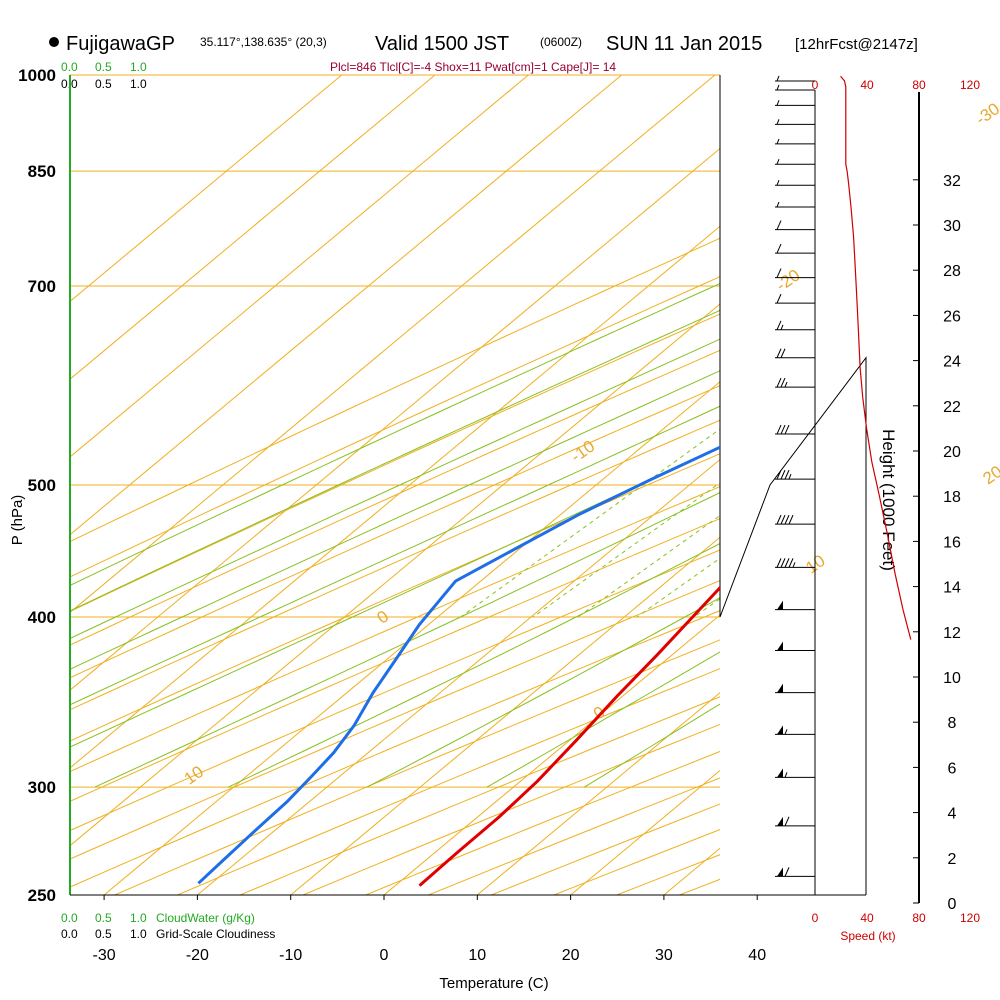 Image resolution: width=1000 pixels, height=1000 pixels. What do you see at coordinates (684, 44) in the screenshot?
I see `valid-date: SUN 11 Jan 2015` at bounding box center [684, 44].